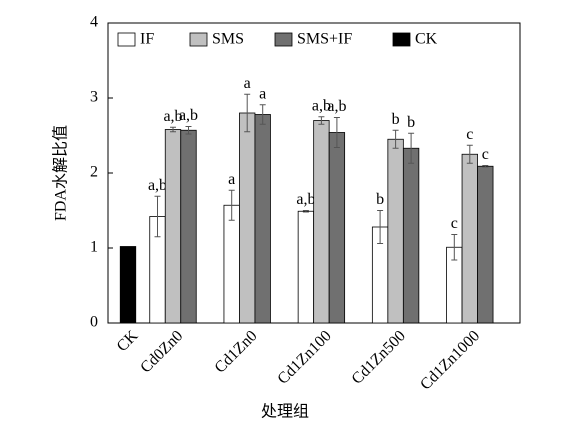 The image size is (569, 431). What do you see at coordinates (304, 357) in the screenshot?
I see `x-tick-label: Cd1Zn100` at bounding box center [304, 357].